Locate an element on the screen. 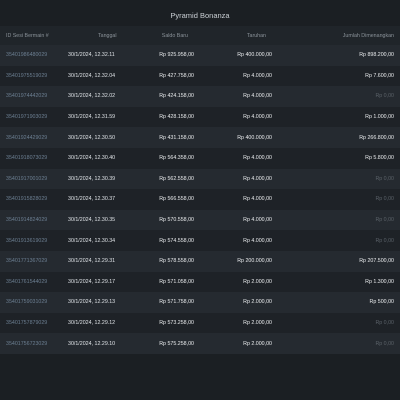  session-id-cell: 35401914824029 is located at coordinates (27, 220).